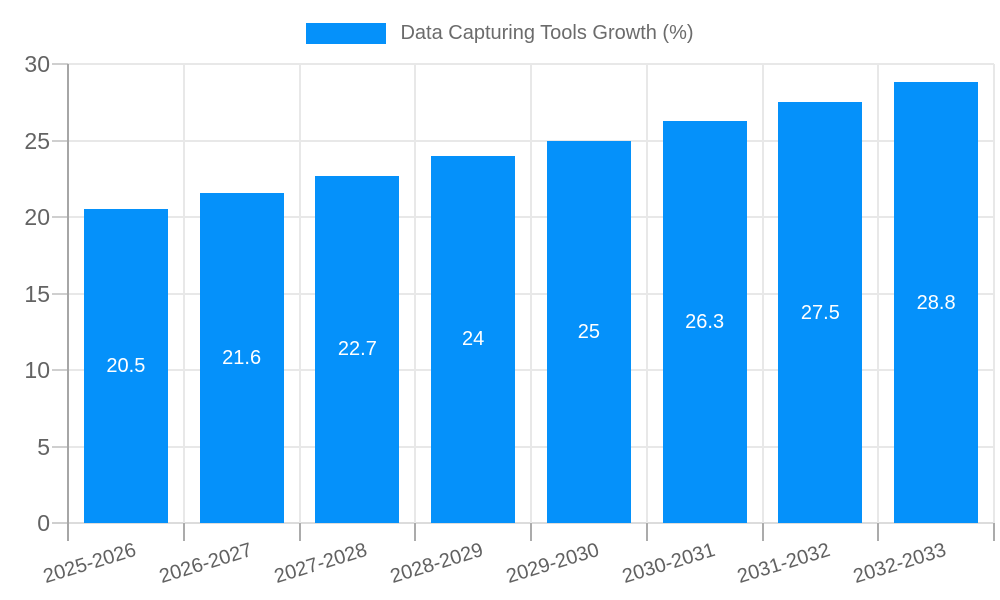 The image size is (1000, 600). I want to click on bar-value-label: 28.8, so click(936, 302).